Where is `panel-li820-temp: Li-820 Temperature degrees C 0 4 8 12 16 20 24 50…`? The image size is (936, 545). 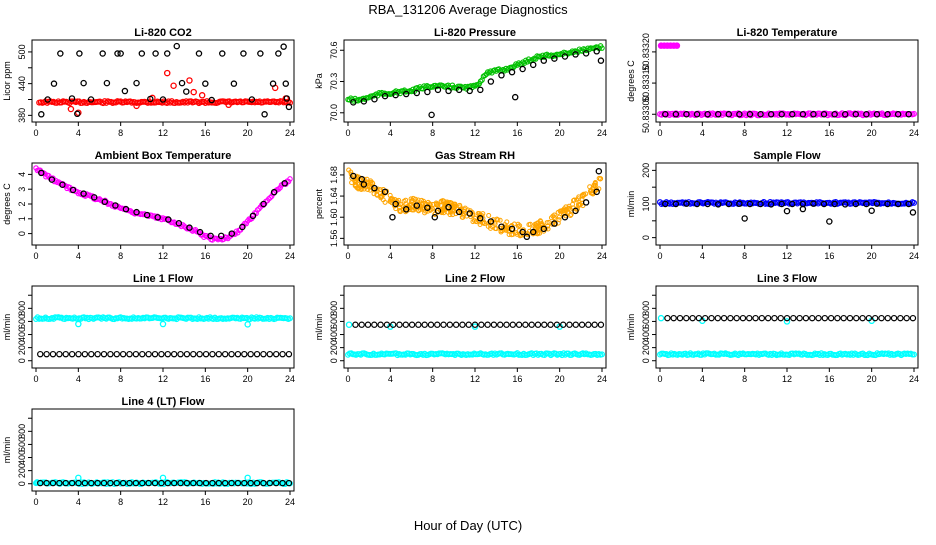
panel-li820-temp: Li-820 Temperature degrees C 0 4 8 12 16 20 24 50… is located at coordinates (772, 82).